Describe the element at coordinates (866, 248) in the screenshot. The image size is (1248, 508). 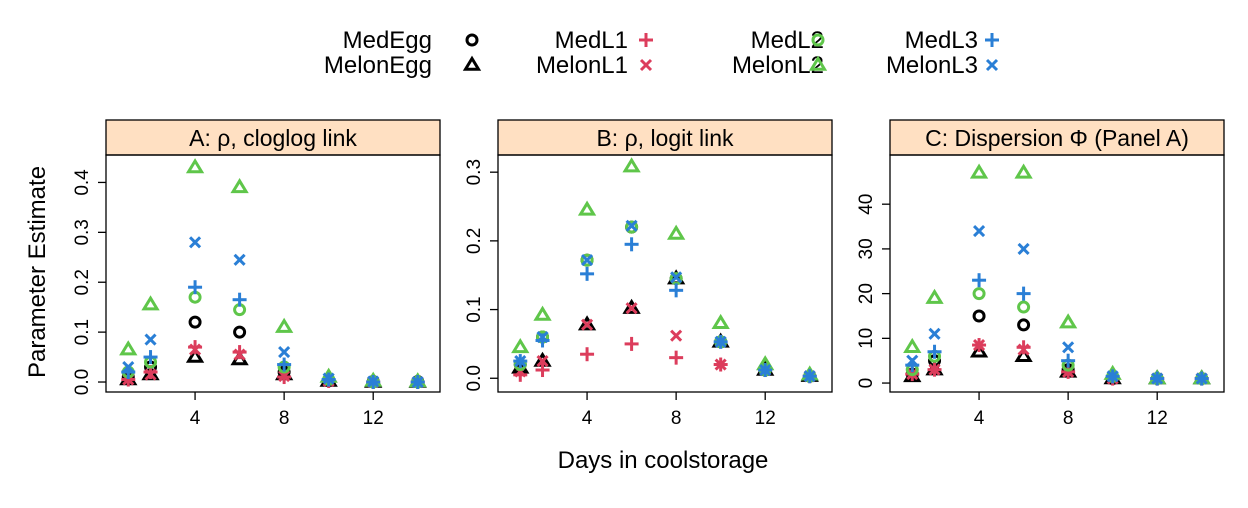
I see `y-tick-label: 30` at that location.